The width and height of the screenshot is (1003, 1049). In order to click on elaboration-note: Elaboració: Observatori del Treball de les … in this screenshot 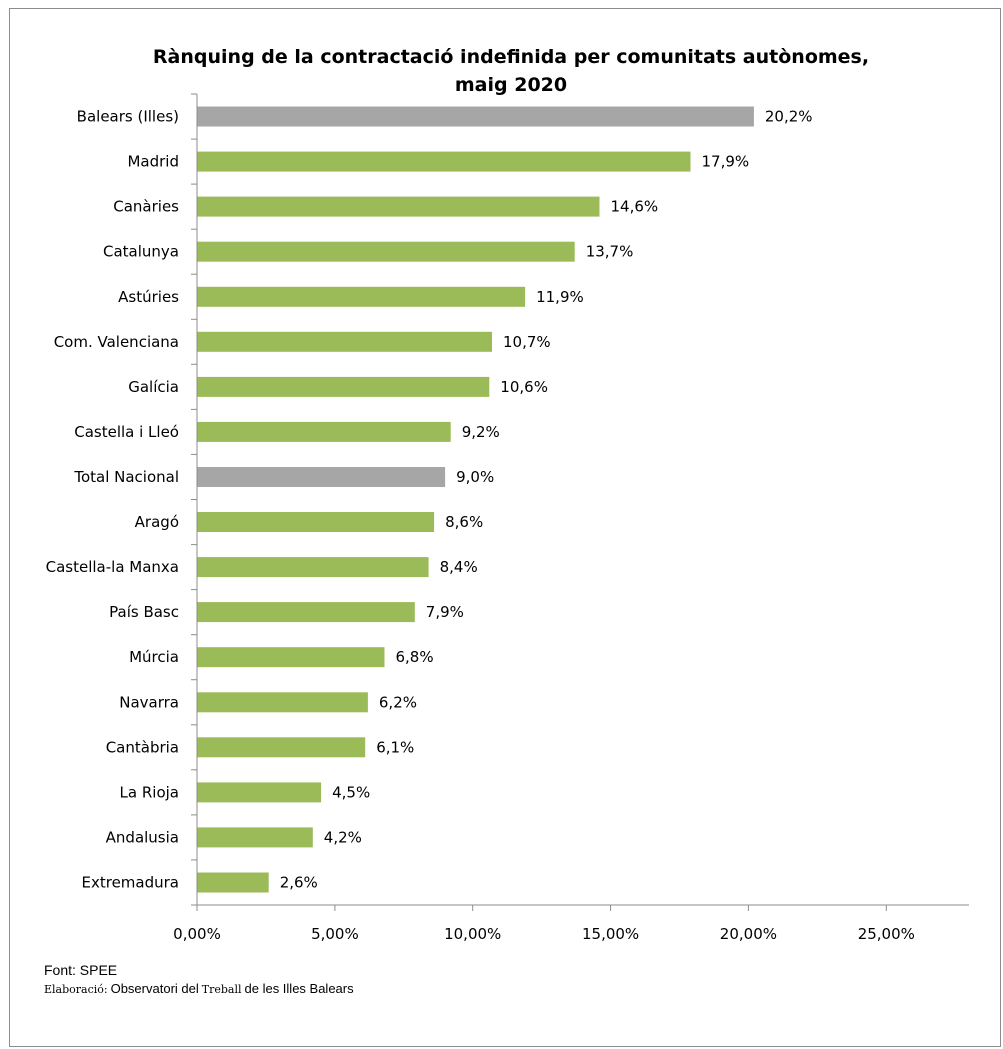, I will do `click(199, 988)`.